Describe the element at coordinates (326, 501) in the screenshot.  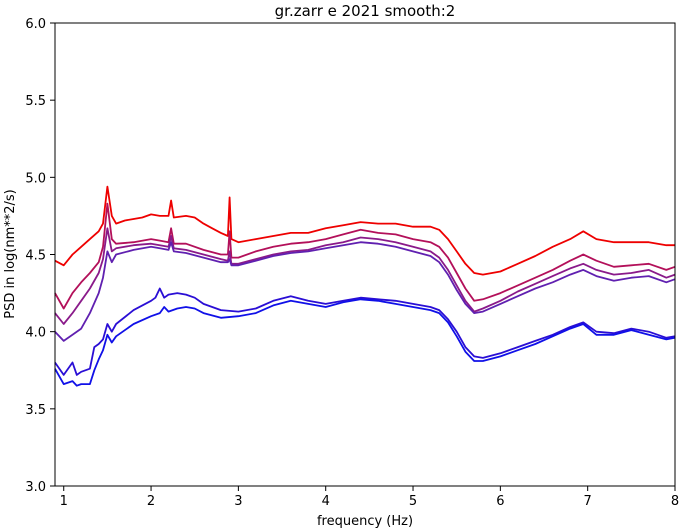
I see `x-tick-label: 4` at that location.